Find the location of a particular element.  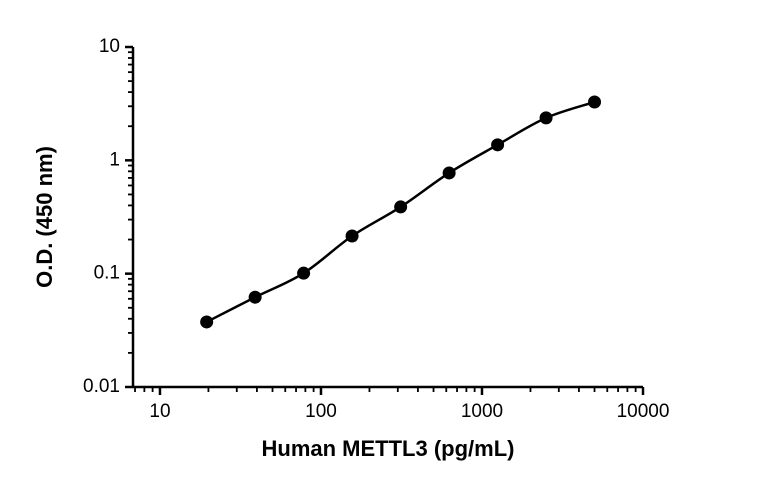

y-axis-label: O.D. (450 nm) is located at coordinates (44, 217).